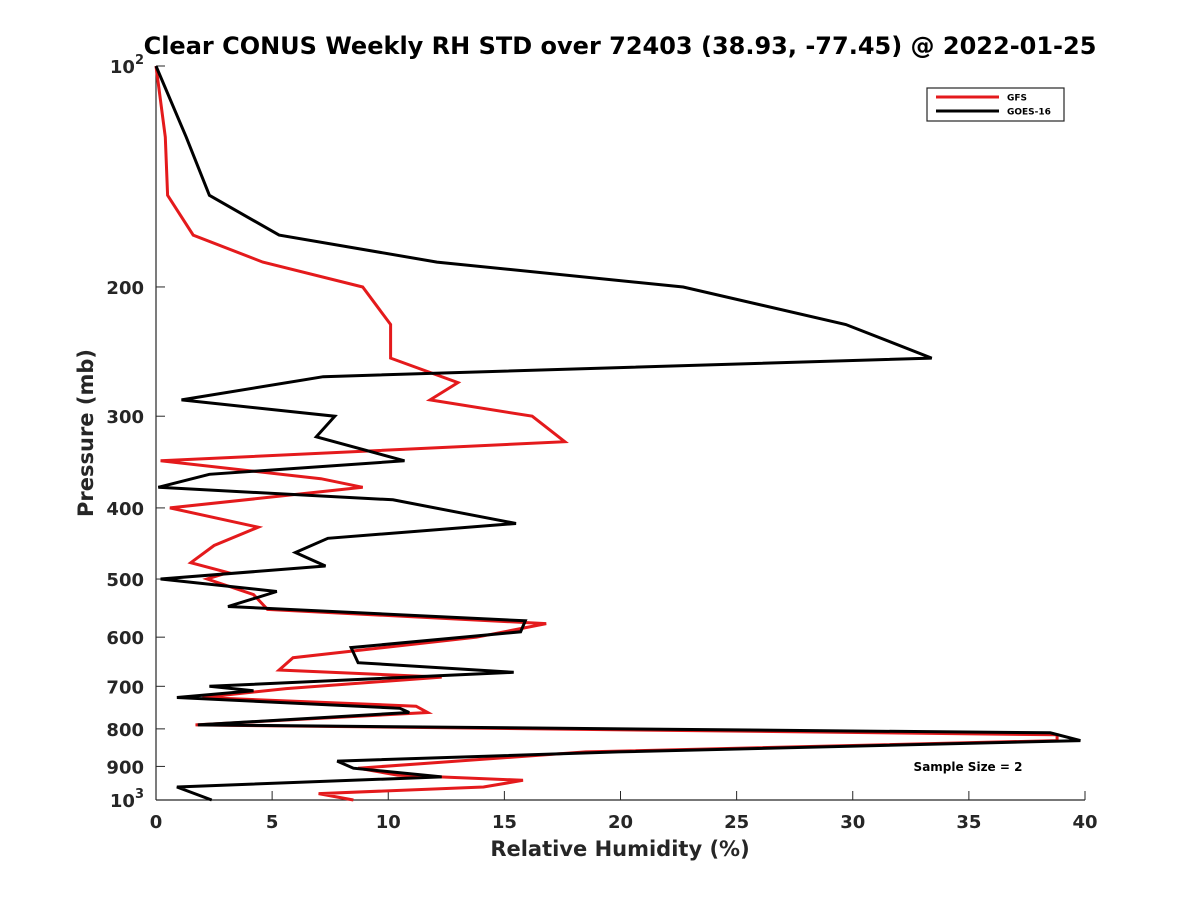 This screenshot has height=900, width=1200. What do you see at coordinates (619, 849) in the screenshot?
I see `x-axis-label: Relative Humidity (%)` at bounding box center [619, 849].